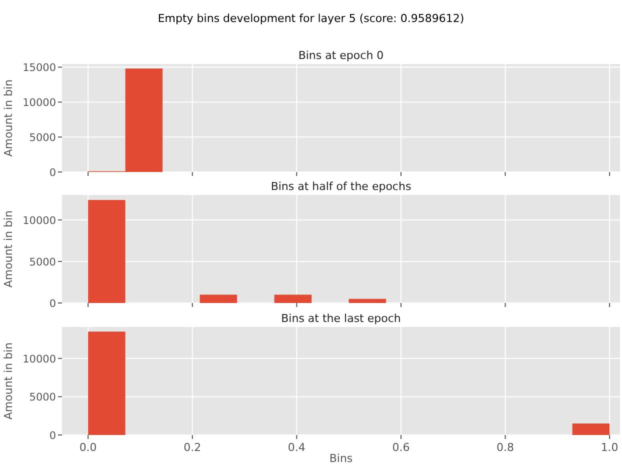 This screenshot has width=622, height=464. Describe the element at coordinates (341, 55) in the screenshot. I see `chart-title: Bins at epoch 0` at that location.